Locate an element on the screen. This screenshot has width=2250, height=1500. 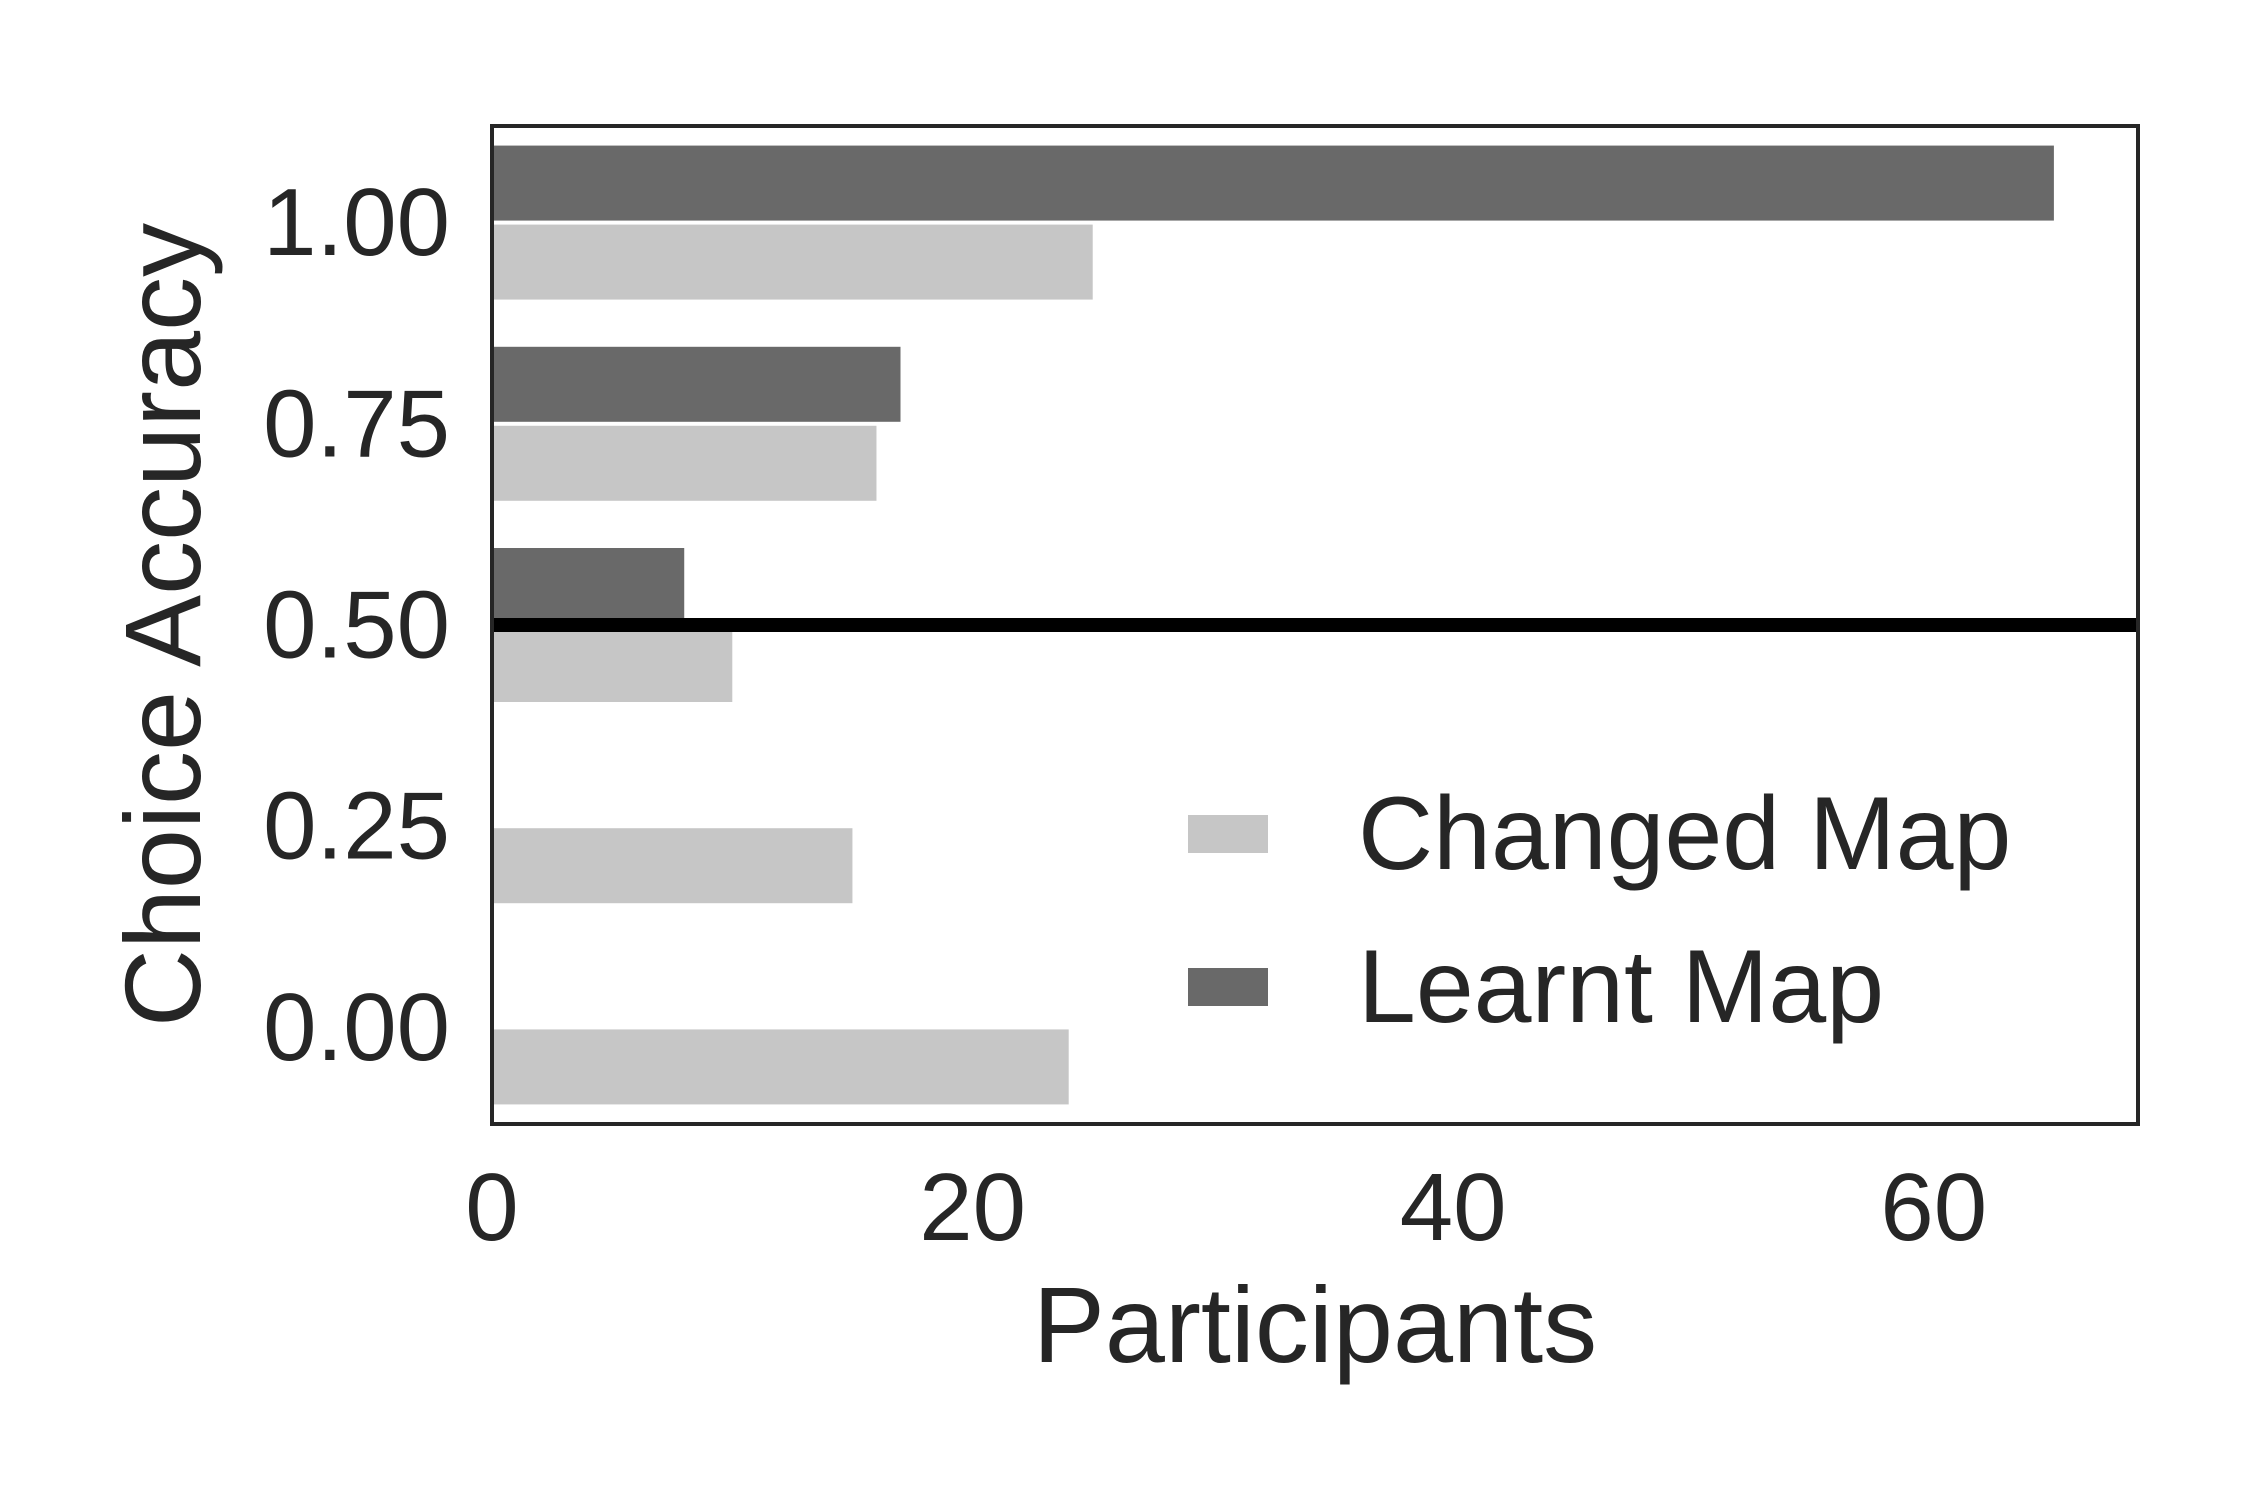
bar-changed-map-0.00 is located at coordinates (780, 1067).